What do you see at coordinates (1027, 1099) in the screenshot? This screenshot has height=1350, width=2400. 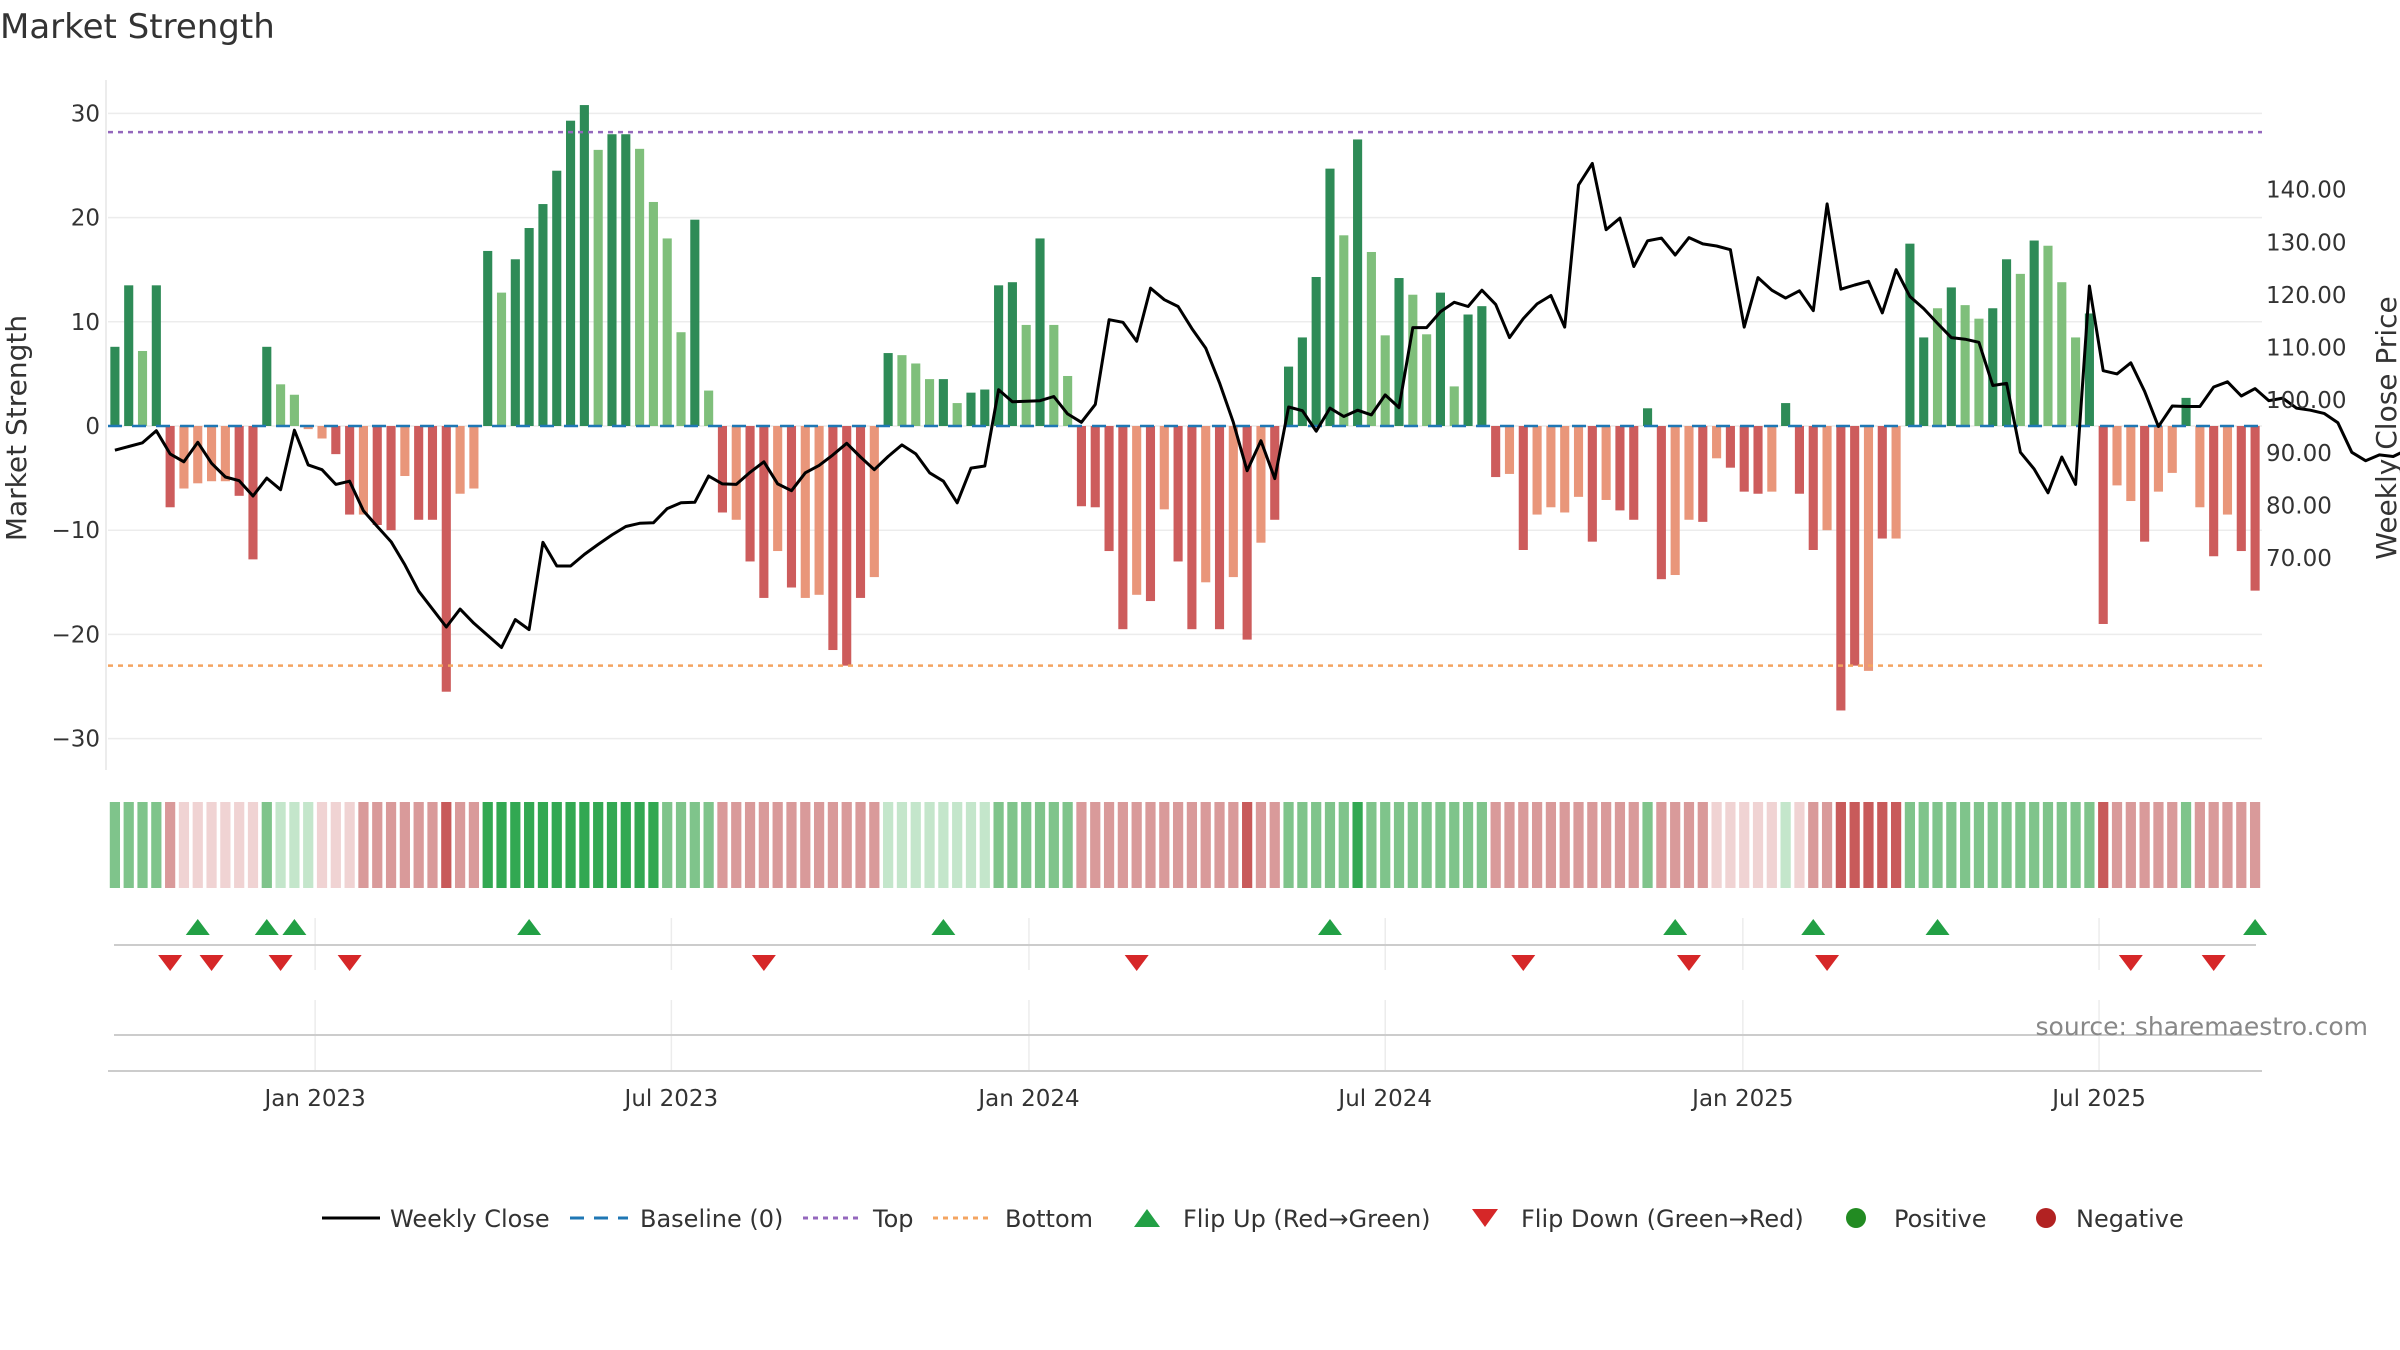 I see `x-tick-label: Jan 2024` at bounding box center [1027, 1099].